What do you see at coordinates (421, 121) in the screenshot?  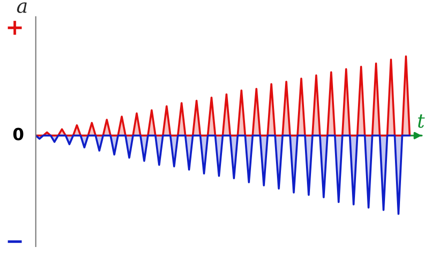 I see `x-axis-title: t` at bounding box center [421, 121].